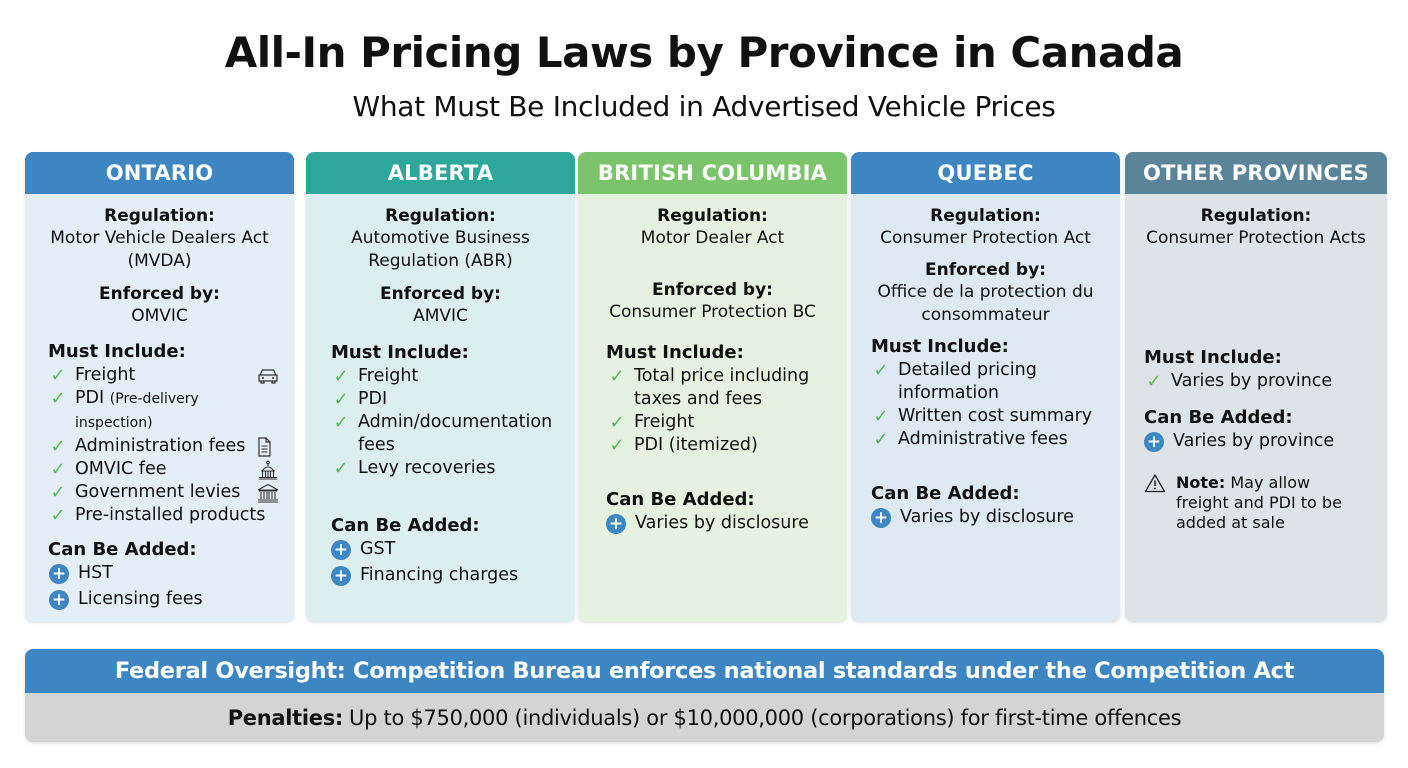  Describe the element at coordinates (446, 549) in the screenshot. I see `list-item: + GST` at that location.